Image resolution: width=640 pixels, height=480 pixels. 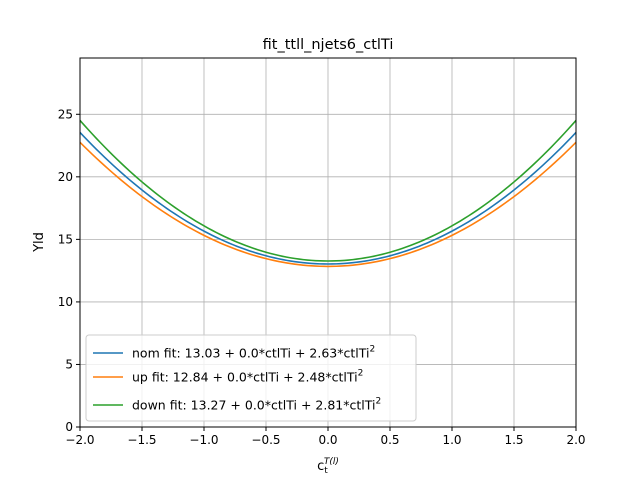 I want to click on x-axis-title: ctT(l), so click(x=328, y=466).